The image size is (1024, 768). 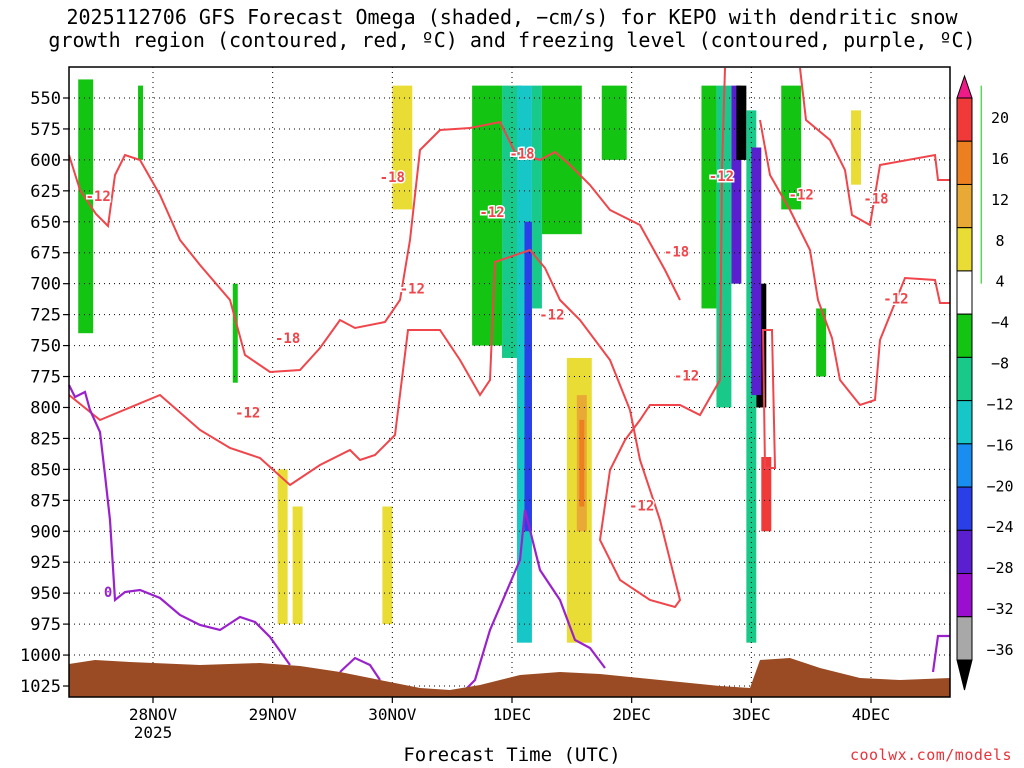 I want to click on time-tick-label: 29NOV, so click(x=273, y=714).